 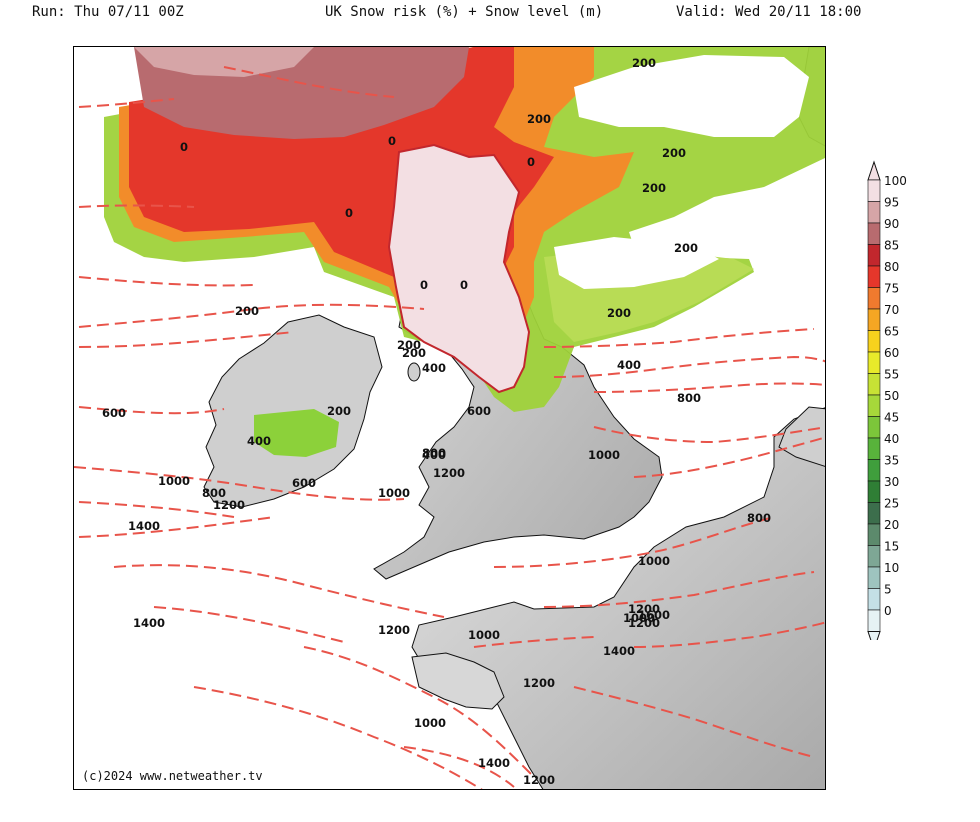 What do you see at coordinates (891, 525) in the screenshot?
I see `legend-label: 20` at bounding box center [891, 525].